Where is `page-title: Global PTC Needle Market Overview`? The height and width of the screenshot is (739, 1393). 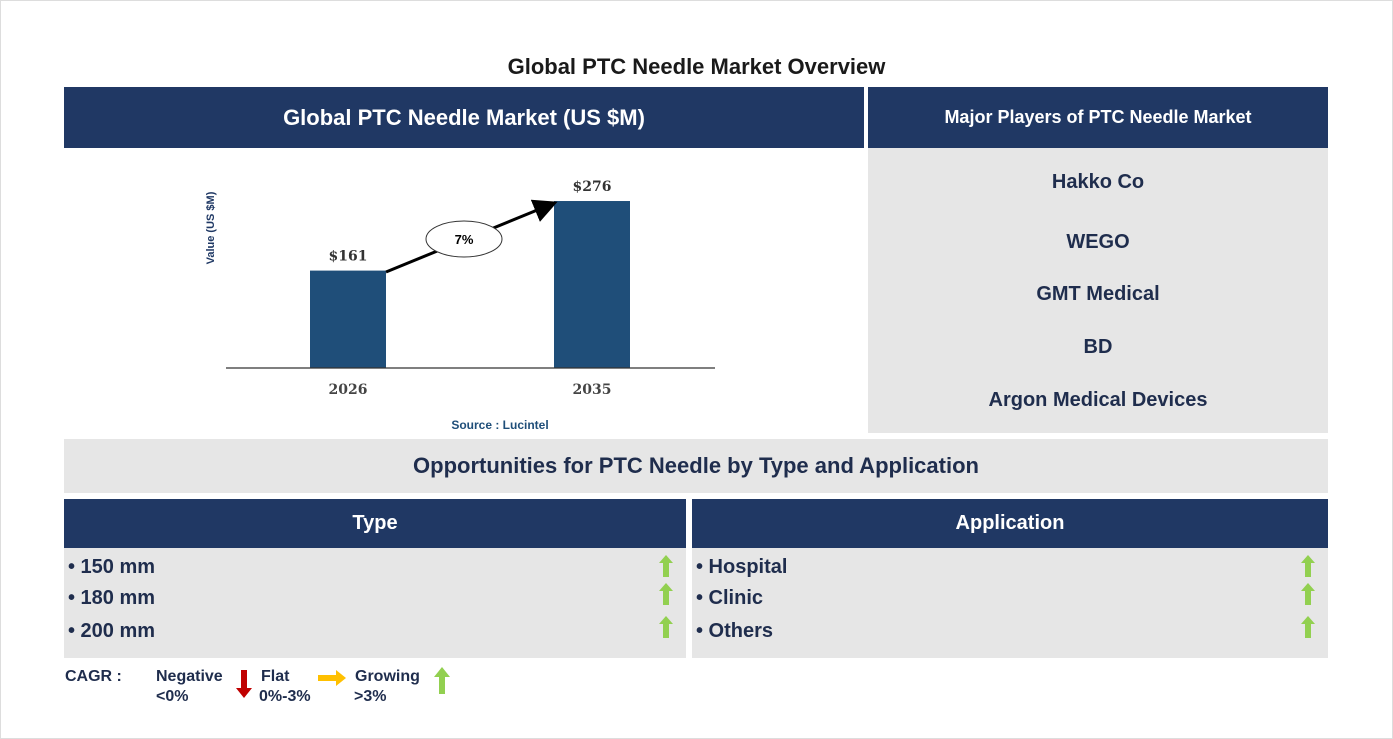
page-title: Global PTC Needle Market Overview is located at coordinates (696, 66).